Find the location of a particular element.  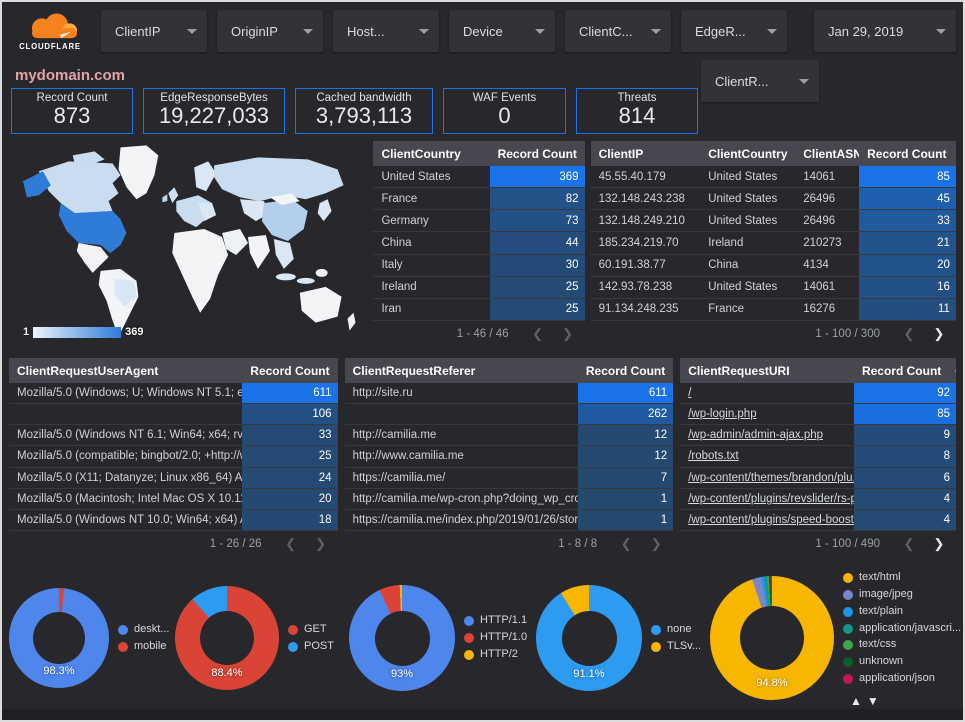

column-header: ClientRequestURI is located at coordinates (739, 370).